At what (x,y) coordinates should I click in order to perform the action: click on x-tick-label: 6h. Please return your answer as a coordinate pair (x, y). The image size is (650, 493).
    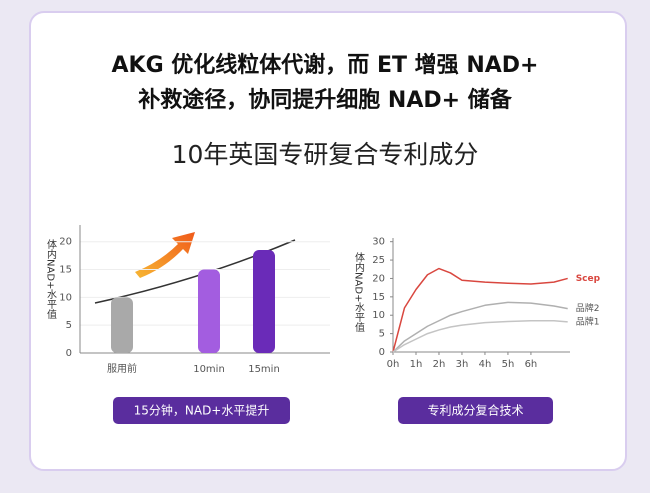
    Looking at the image, I should click on (531, 364).